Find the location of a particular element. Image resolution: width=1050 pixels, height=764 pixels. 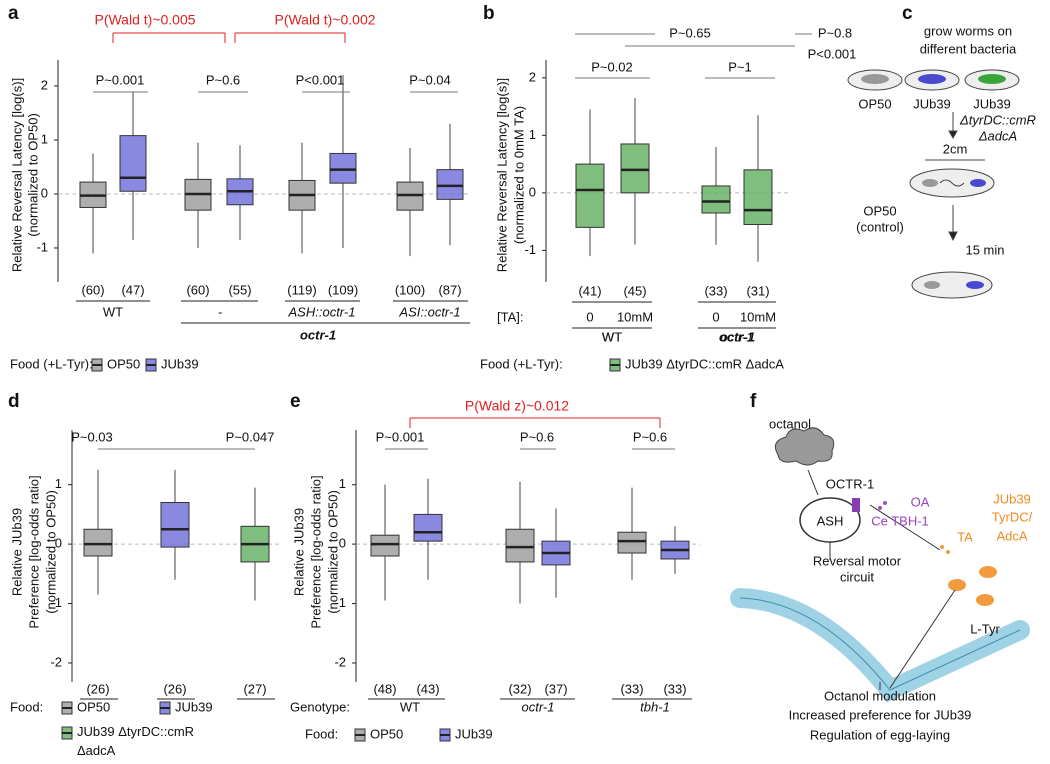

panel-c-art is located at coordinates (933, 184).